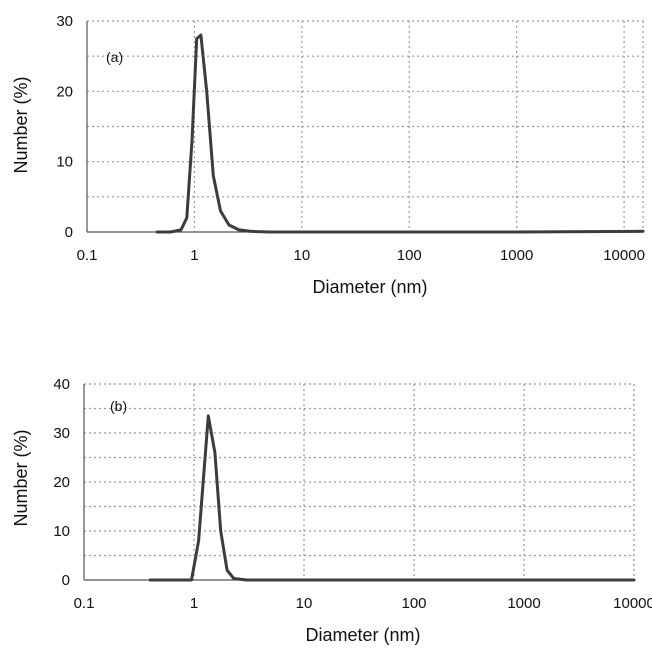  I want to click on x-axis-title-b: Diameter (nm), so click(362, 635).